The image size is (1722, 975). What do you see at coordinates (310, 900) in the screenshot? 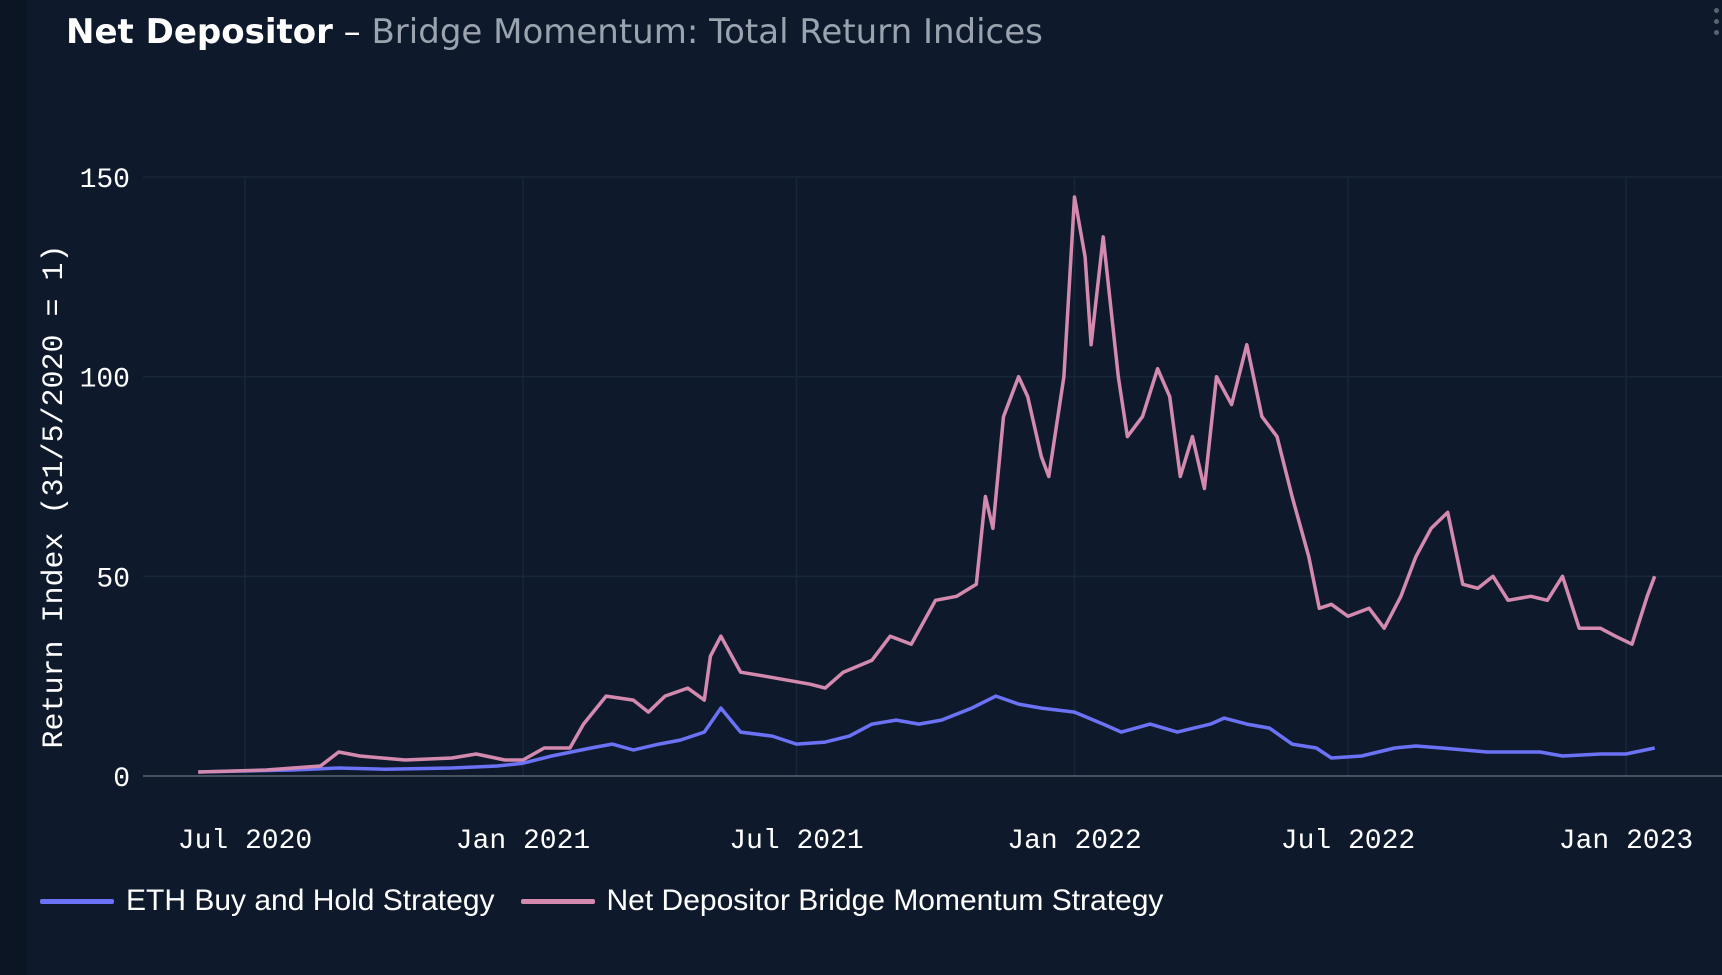
I see `legend-label-eth: ETH Buy and Hold Strategy` at bounding box center [310, 900].